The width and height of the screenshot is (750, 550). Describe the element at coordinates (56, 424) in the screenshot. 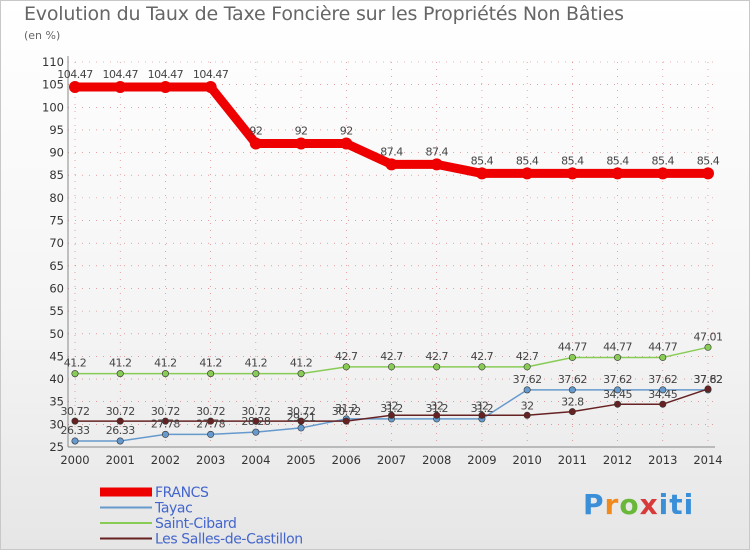

I see `y-tick-label: 30` at that location.